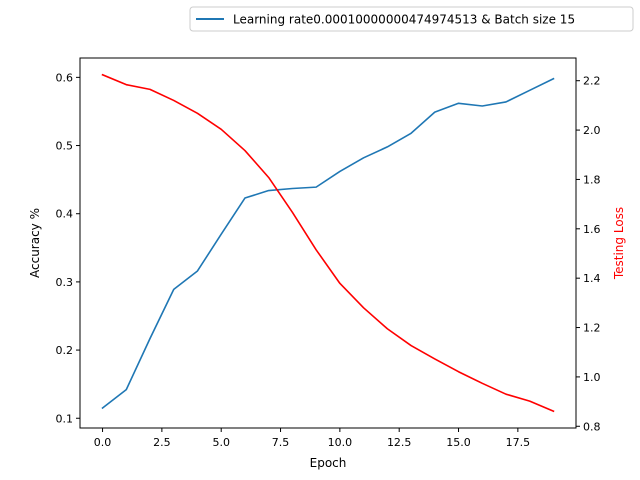  Describe the element at coordinates (162, 442) in the screenshot. I see `x-tick-label: 2.5` at that location.